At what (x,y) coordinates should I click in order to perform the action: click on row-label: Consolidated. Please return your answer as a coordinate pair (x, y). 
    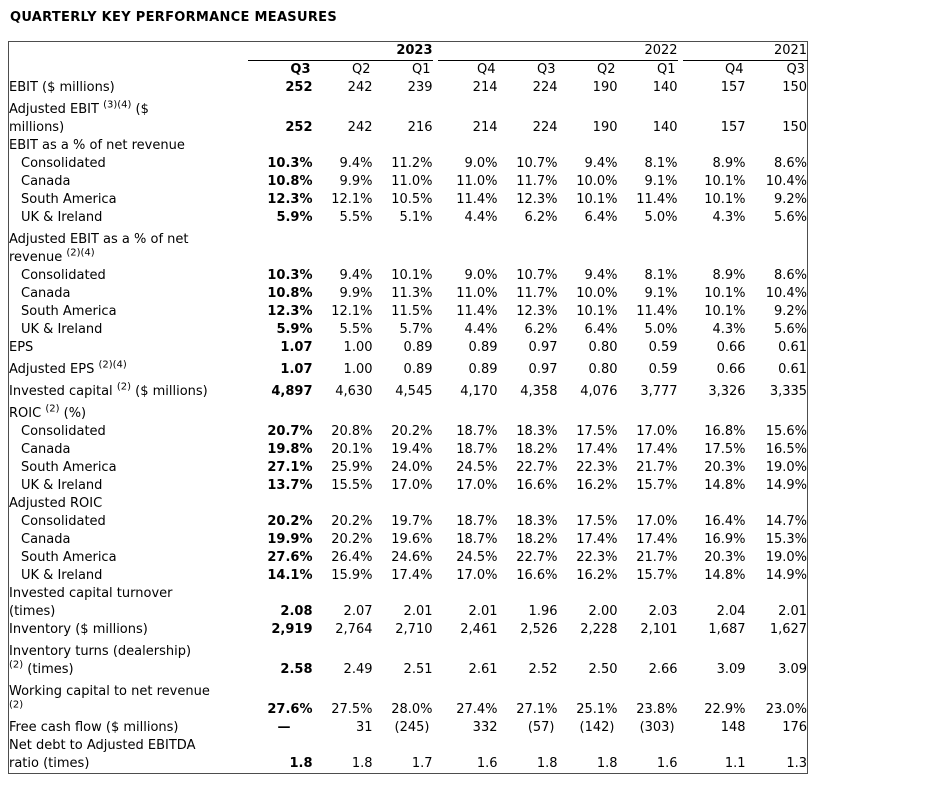
    Looking at the image, I should click on (63, 431).